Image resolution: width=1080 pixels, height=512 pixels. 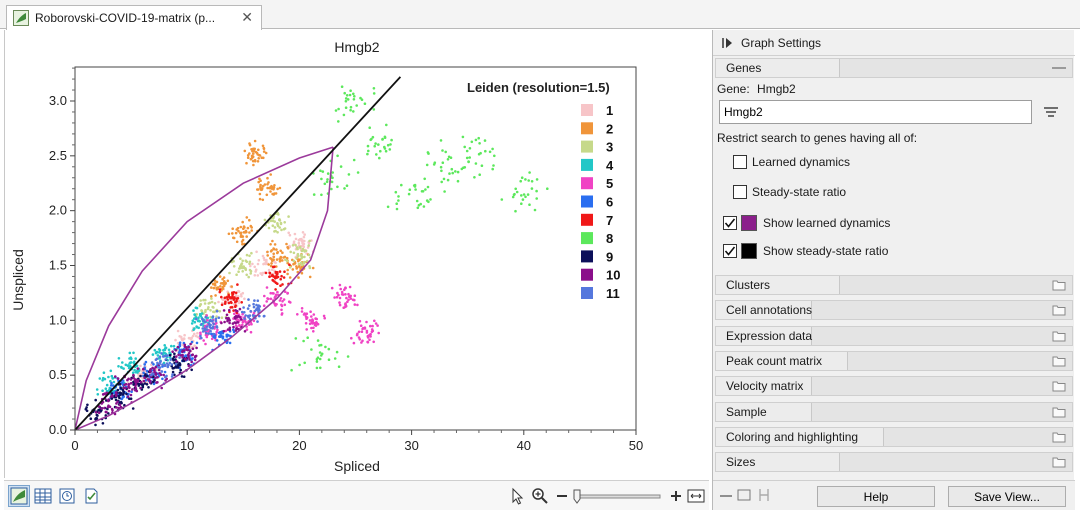 I want to click on legend-label: 1, so click(x=609, y=110).